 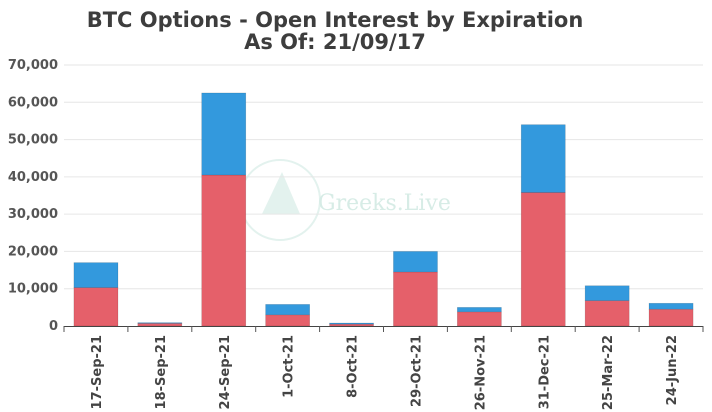 What do you see at coordinates (33, 289) in the screenshot?
I see `y-tick-label: 10,000` at bounding box center [33, 289].